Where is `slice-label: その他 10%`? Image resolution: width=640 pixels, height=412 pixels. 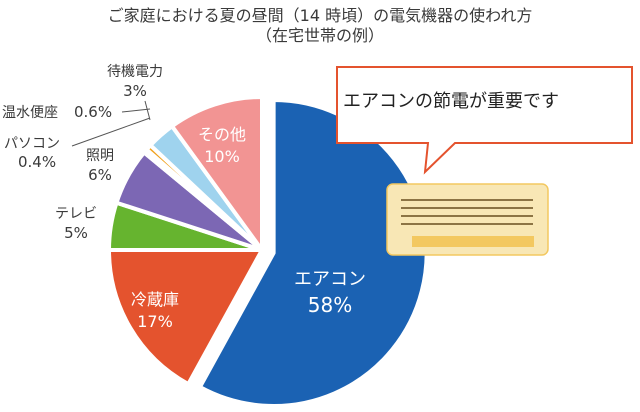 slice-label: その他 10% is located at coordinates (222, 145).